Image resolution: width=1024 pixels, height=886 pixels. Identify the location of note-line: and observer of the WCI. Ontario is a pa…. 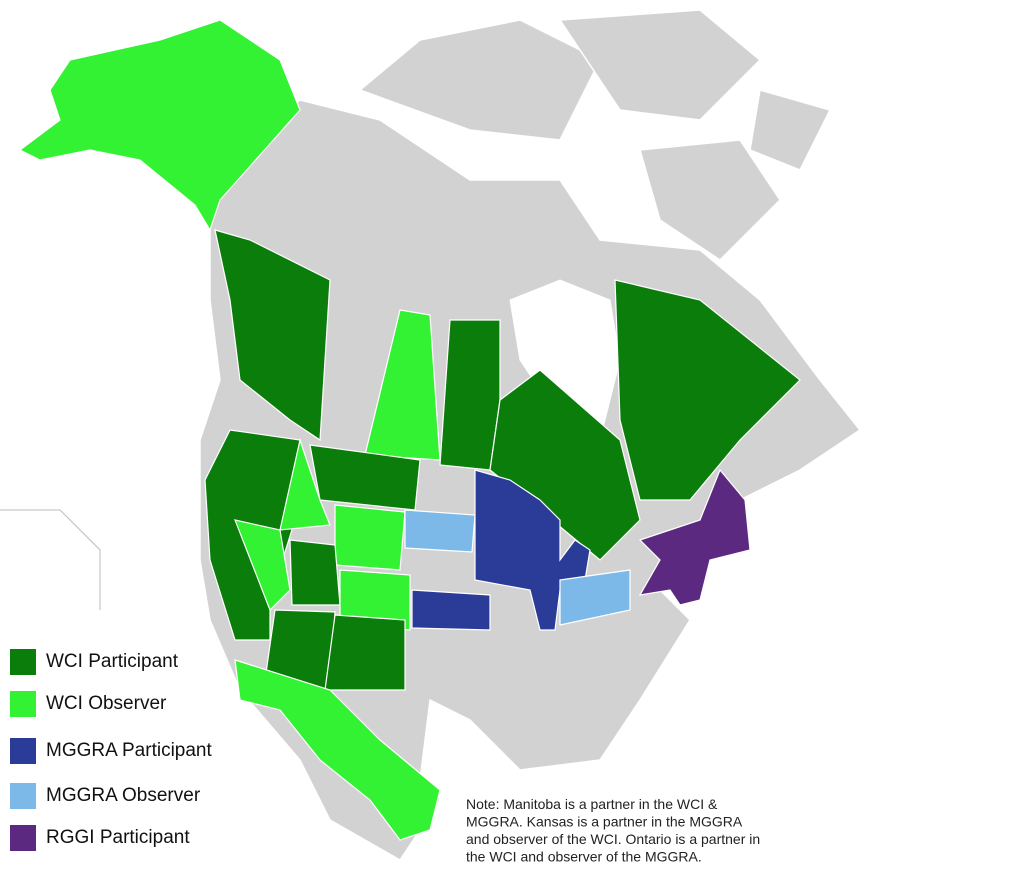
(613, 839).